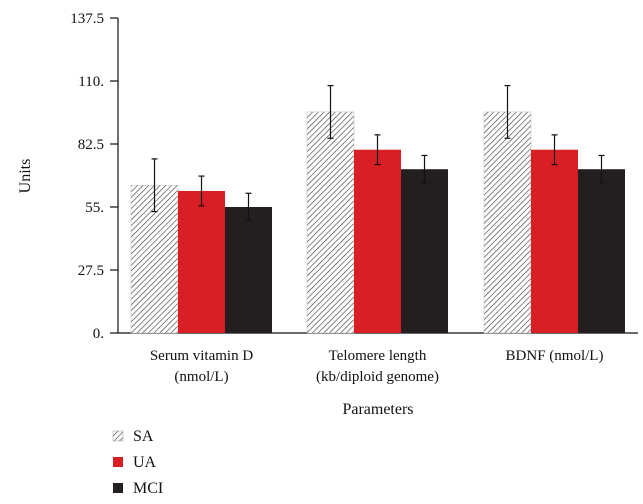  I want to click on x-category-label: Telomere length, so click(378, 356).